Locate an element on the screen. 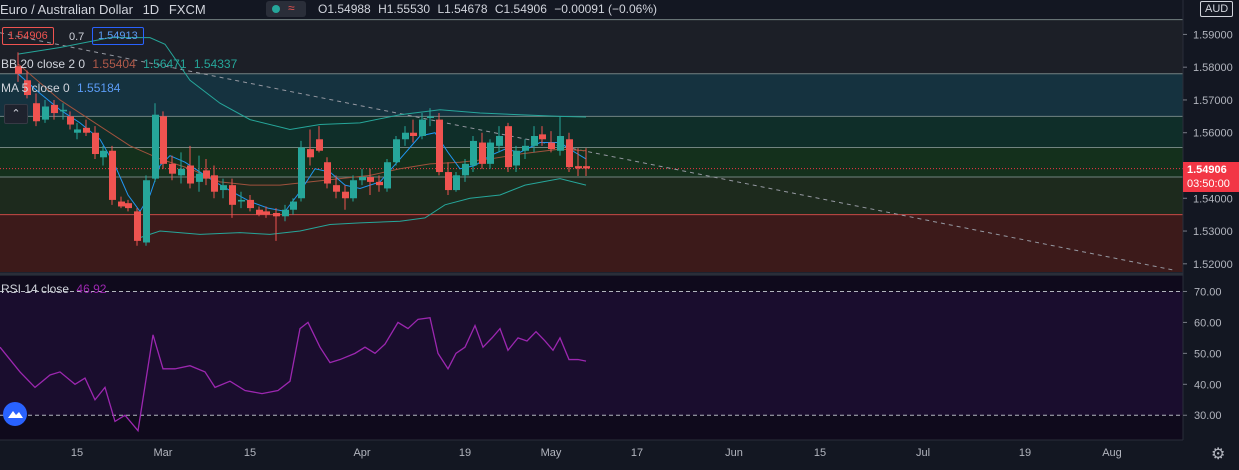  sell-button: 1.54906 is located at coordinates (28, 36).